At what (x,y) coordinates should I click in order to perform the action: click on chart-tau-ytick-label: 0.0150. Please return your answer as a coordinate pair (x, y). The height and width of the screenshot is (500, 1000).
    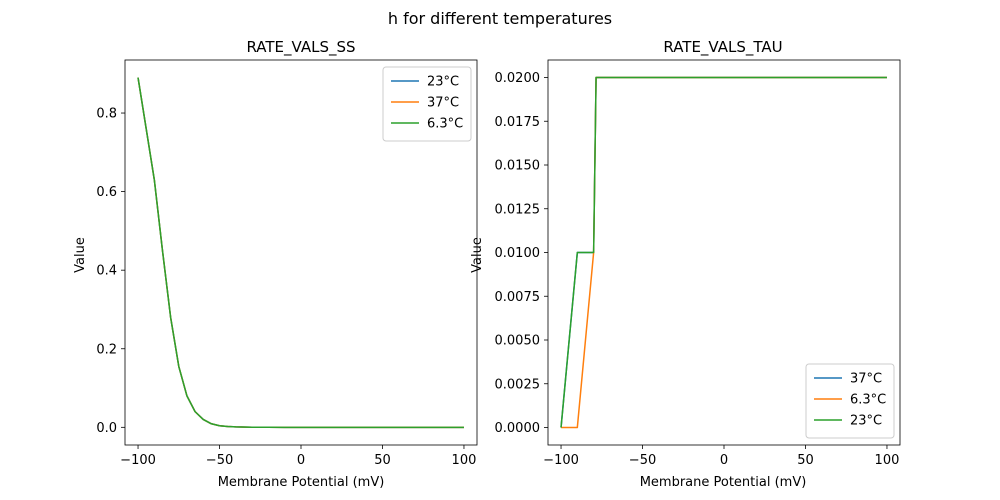
    Looking at the image, I should click on (518, 166).